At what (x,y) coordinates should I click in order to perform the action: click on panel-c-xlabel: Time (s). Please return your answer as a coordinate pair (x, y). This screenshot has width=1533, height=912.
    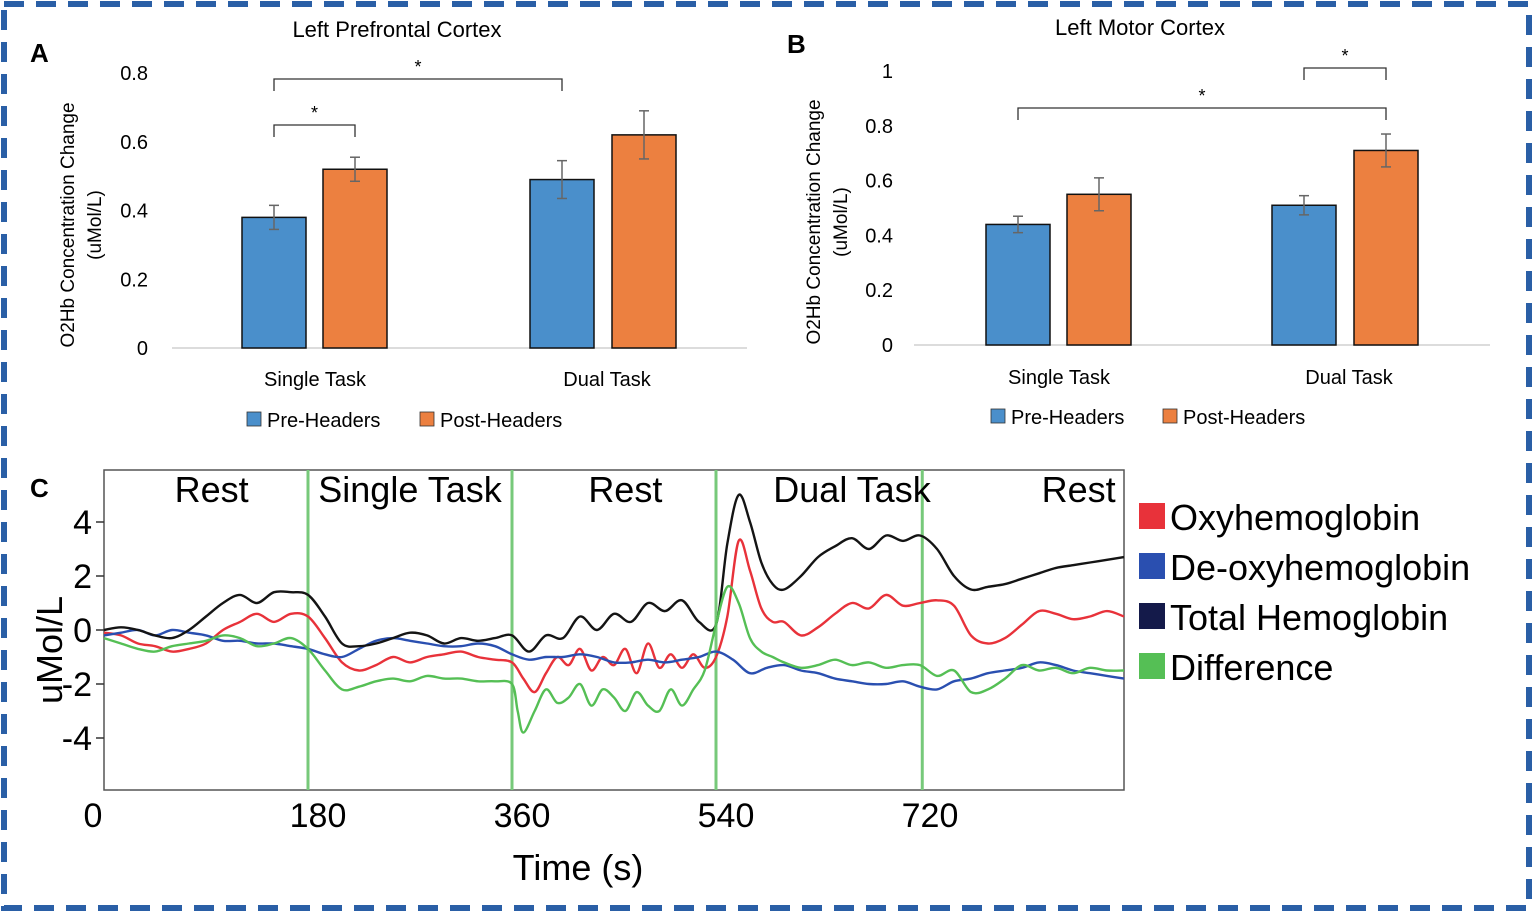
    Looking at the image, I should click on (578, 867).